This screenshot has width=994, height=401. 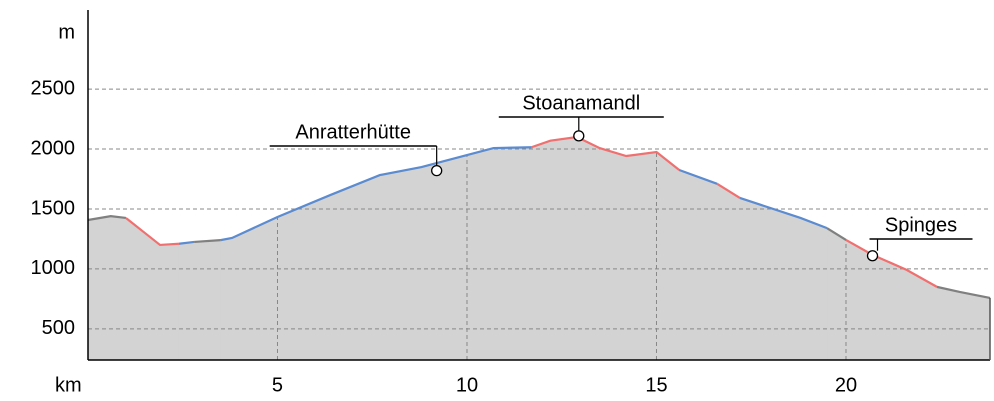 What do you see at coordinates (846, 385) in the screenshot?
I see `x-tick-label: 20` at bounding box center [846, 385].